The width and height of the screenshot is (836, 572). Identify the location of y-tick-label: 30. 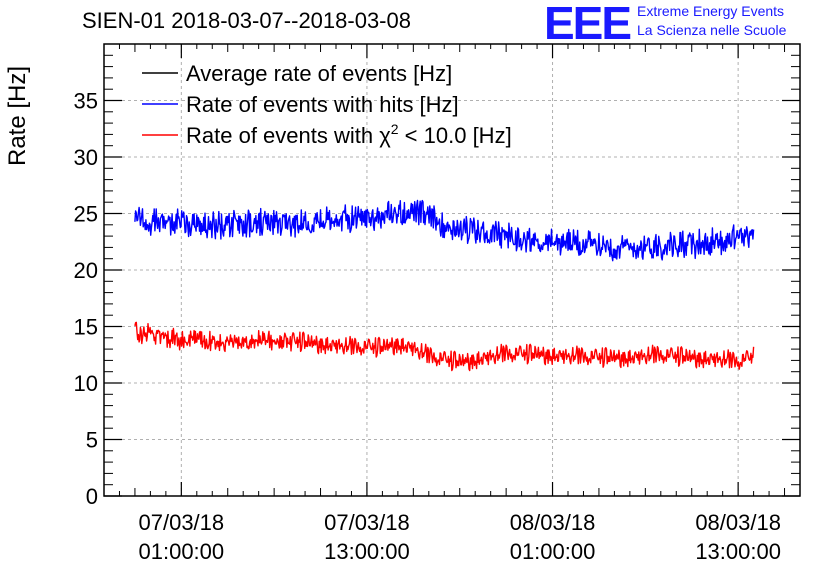
(86, 157).